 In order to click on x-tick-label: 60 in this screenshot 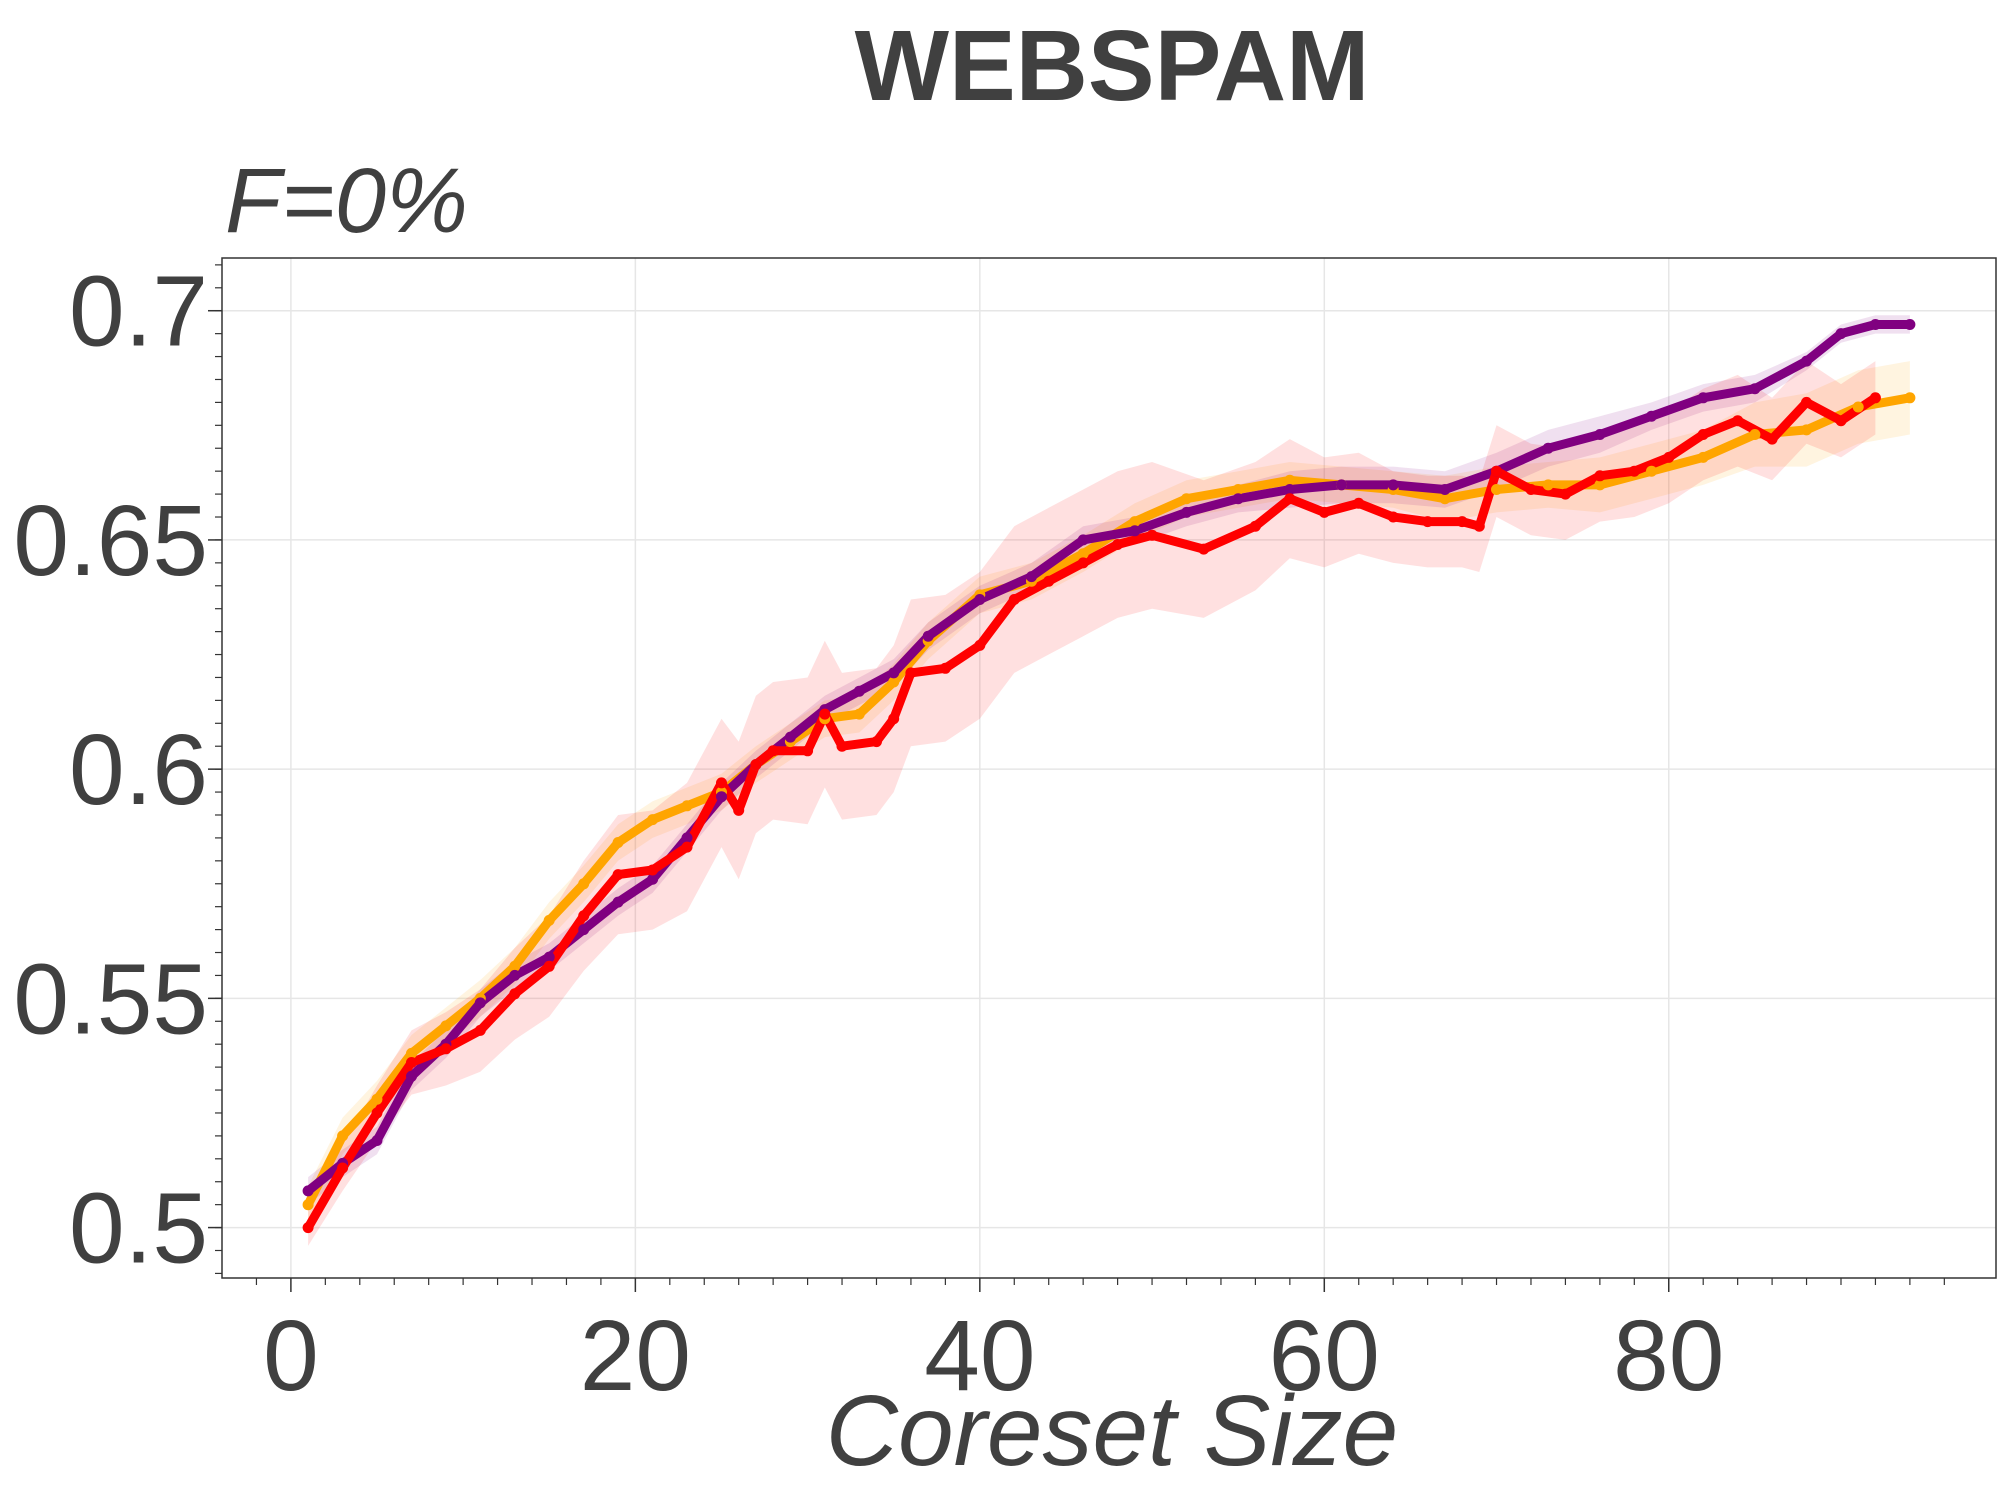, I will do `click(1324, 1356)`.